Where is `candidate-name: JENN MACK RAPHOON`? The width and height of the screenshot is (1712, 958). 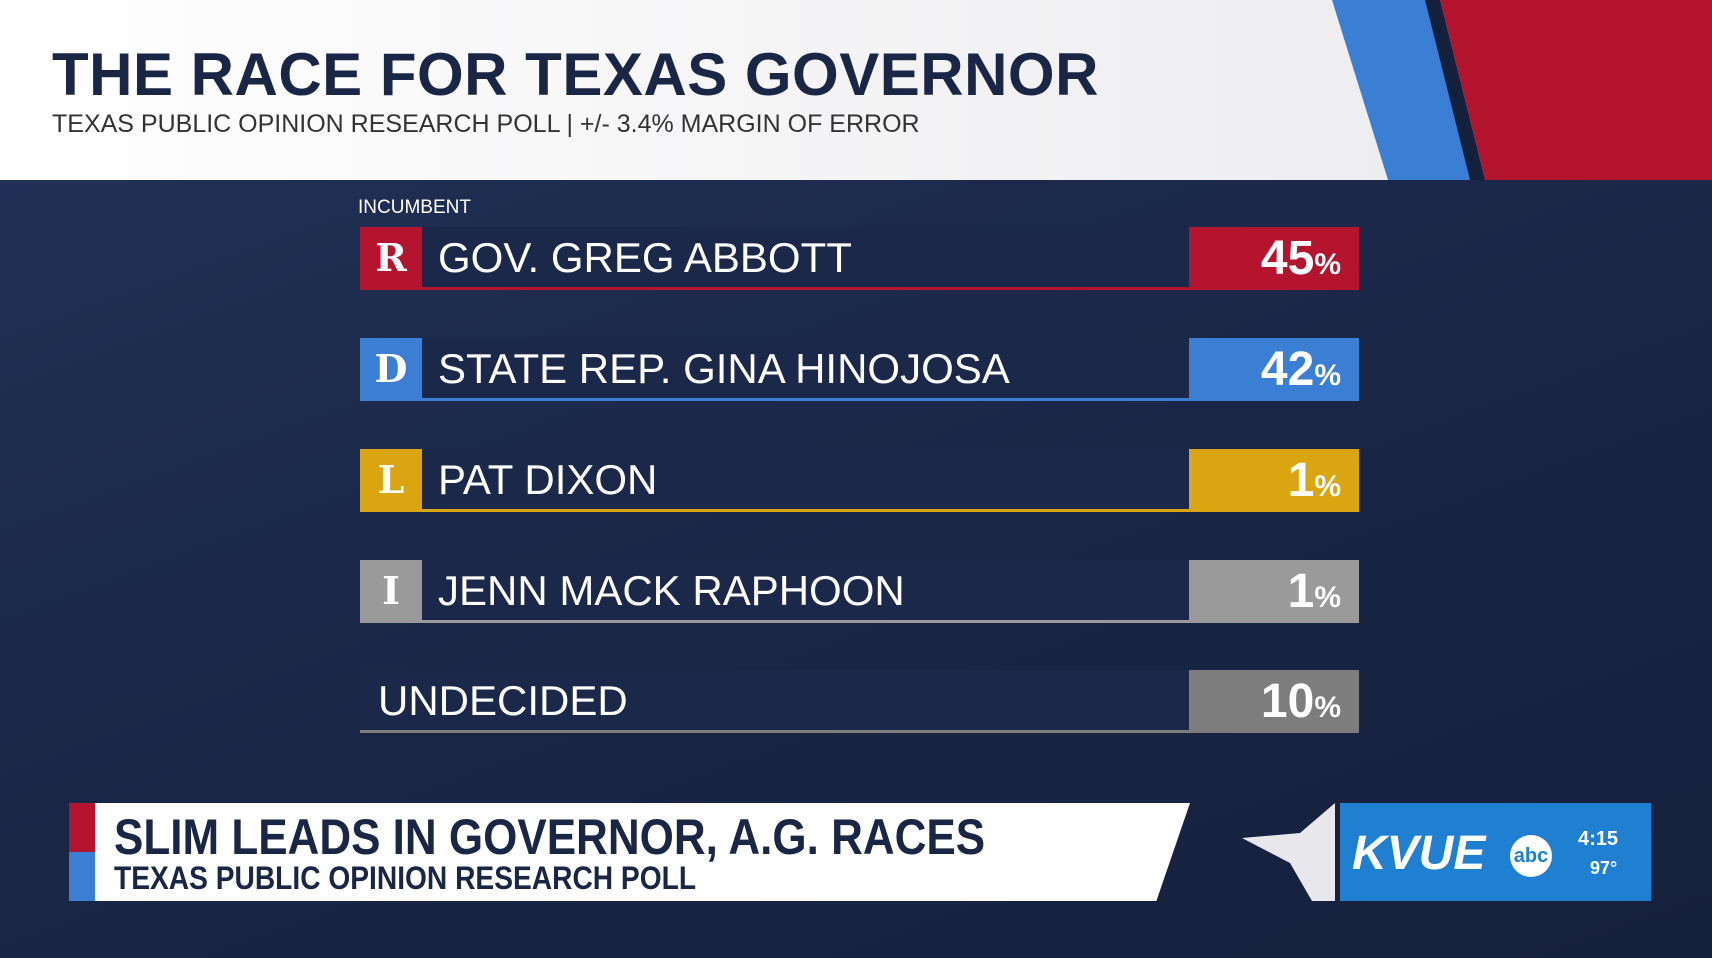 candidate-name: JENN MACK RAPHOON is located at coordinates (671, 590).